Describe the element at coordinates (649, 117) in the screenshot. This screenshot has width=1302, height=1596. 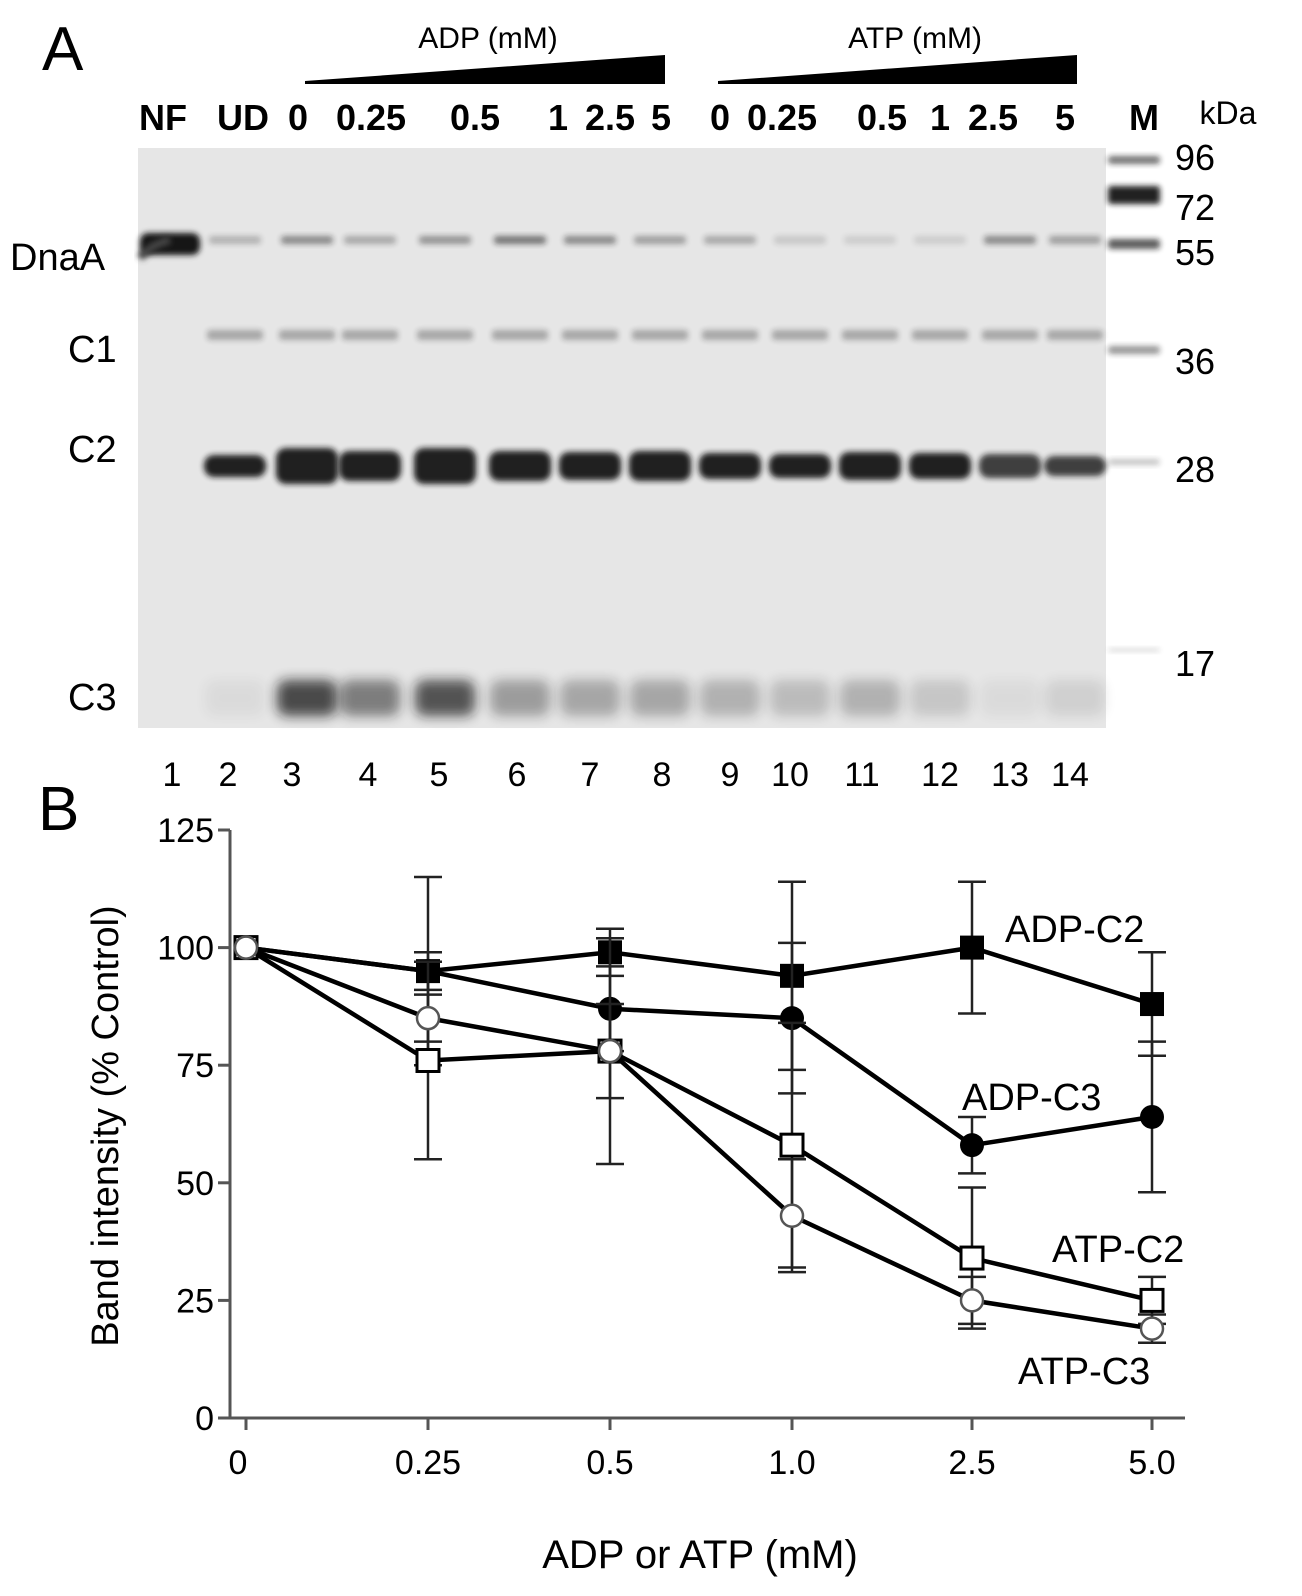
I see `lane-headers: NF UD 0 0.25 0.5 1 2.5 5 0 0.25 0.5 1 2.5 5 M` at that location.